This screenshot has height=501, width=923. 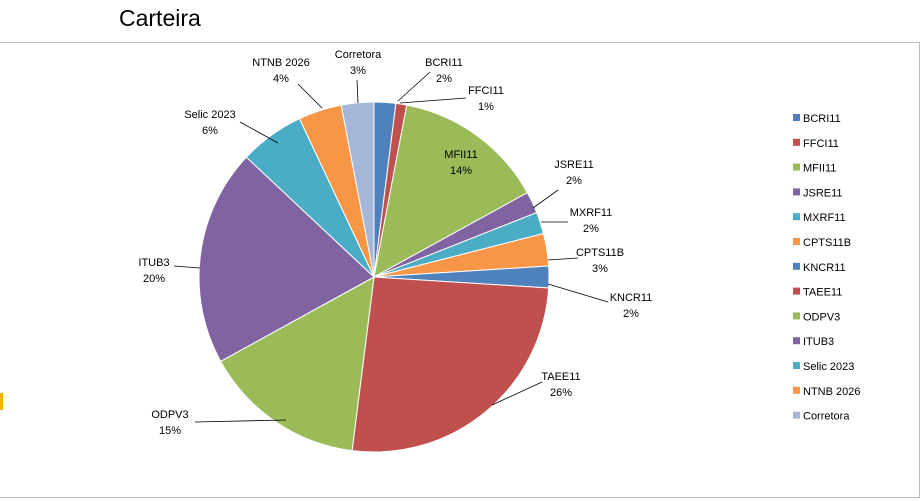 What do you see at coordinates (819, 169) in the screenshot?
I see `legend-entry: MFII11` at bounding box center [819, 169].